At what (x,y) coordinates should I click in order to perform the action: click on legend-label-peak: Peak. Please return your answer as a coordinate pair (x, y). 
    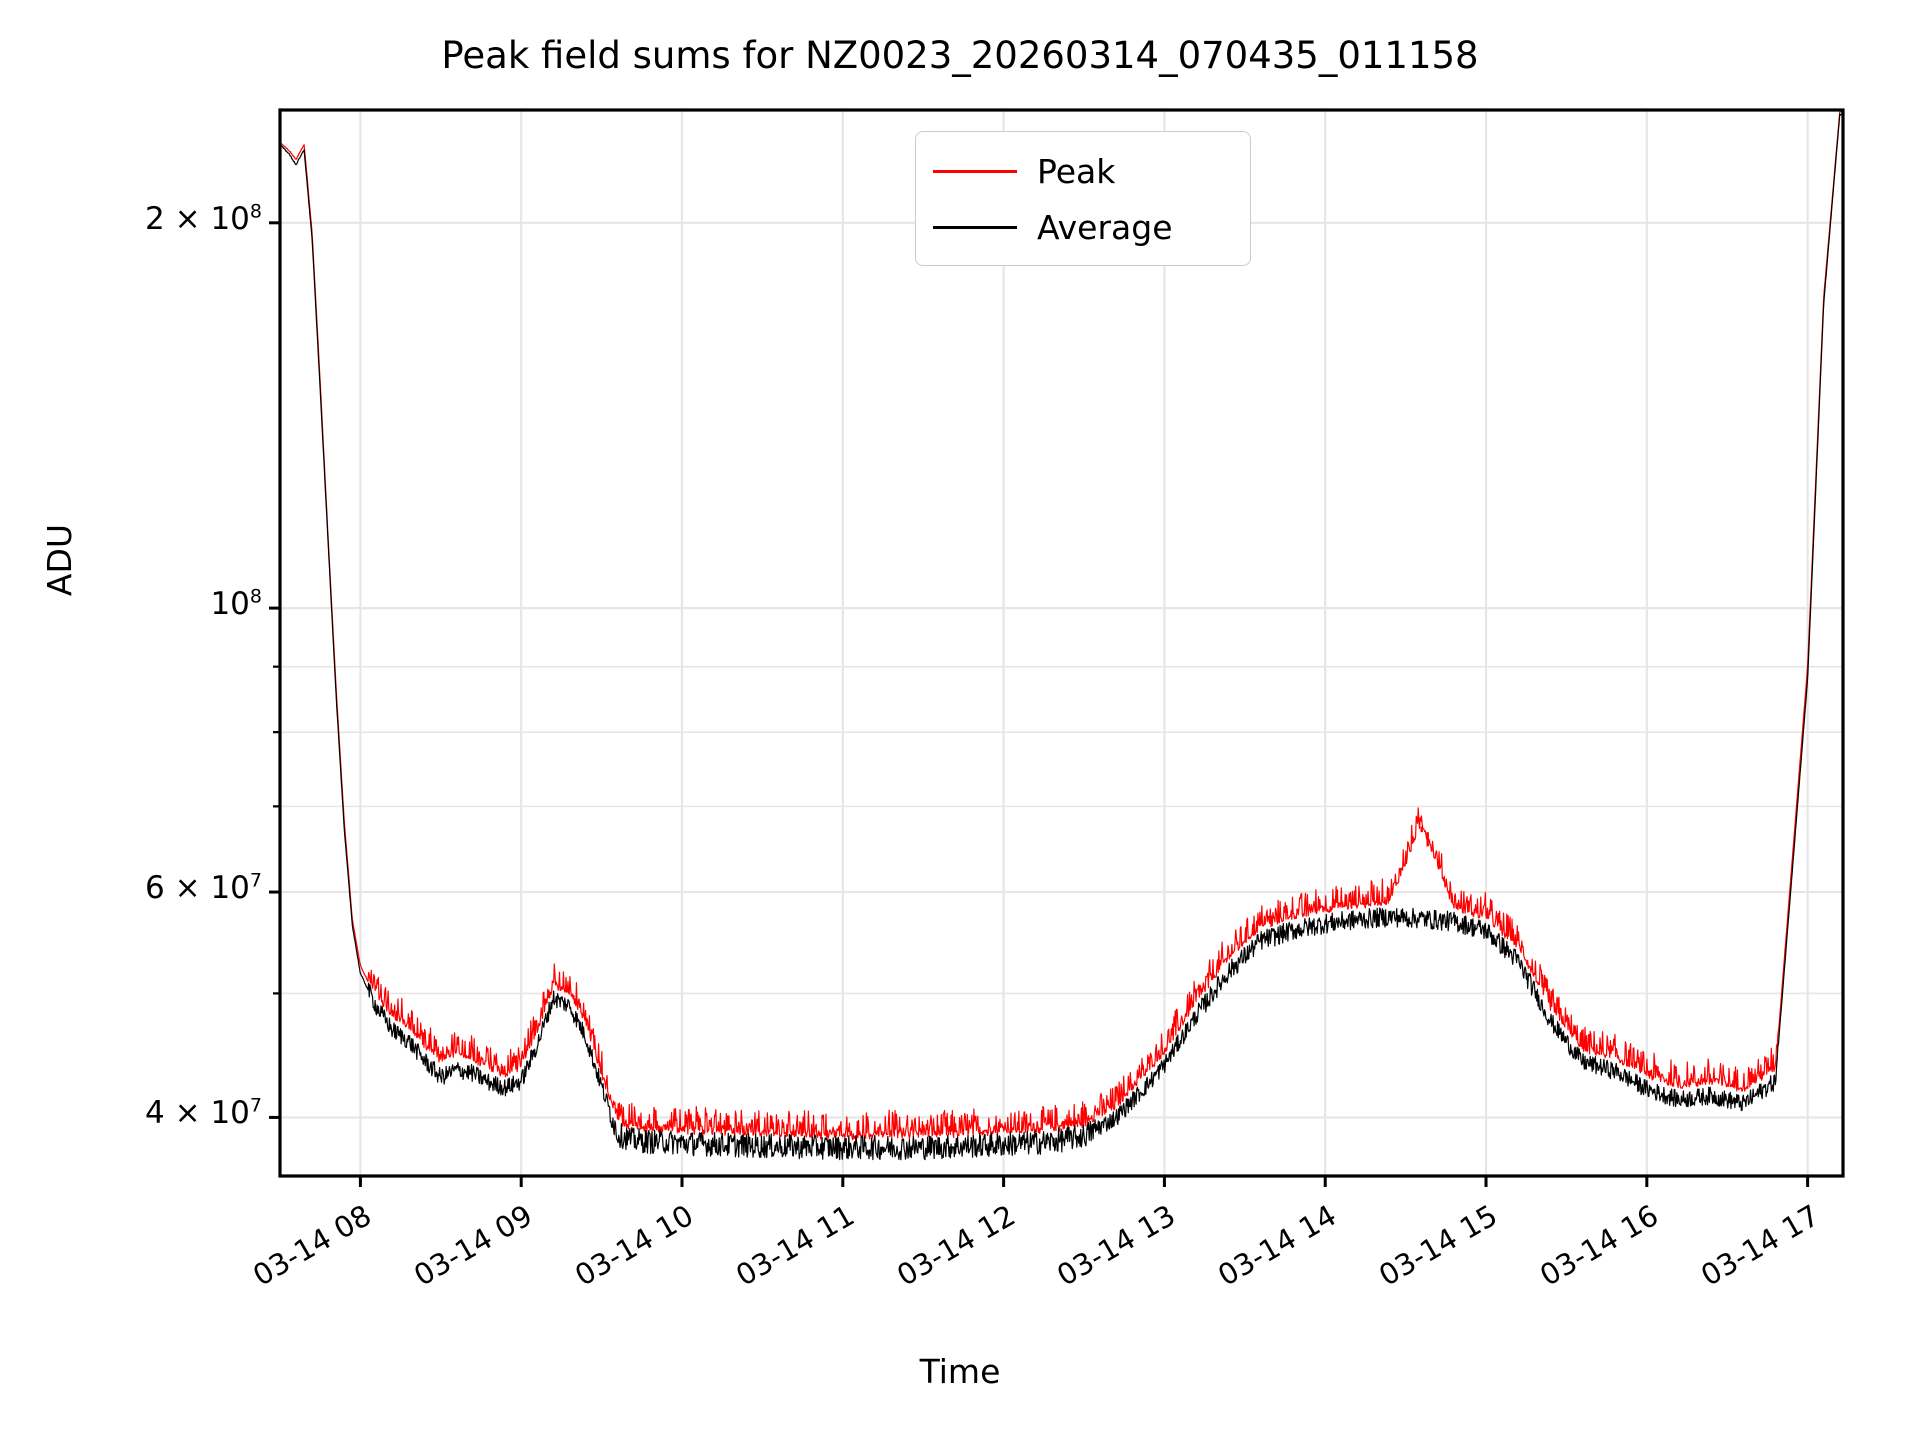
    Looking at the image, I should click on (1076, 171).